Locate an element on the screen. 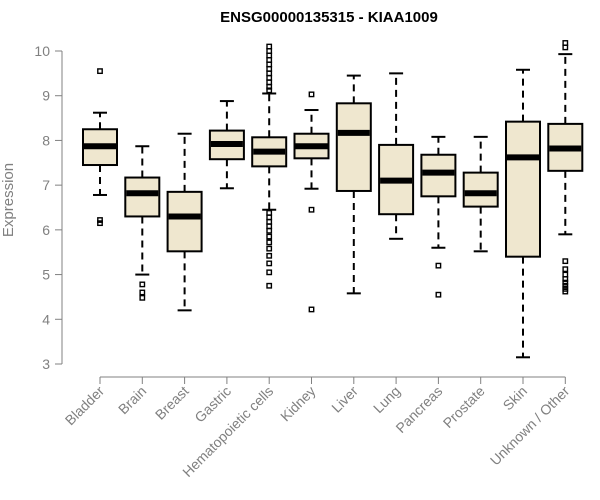 This screenshot has height=500, width=600. x-tick-label: Skin is located at coordinates (515, 398).